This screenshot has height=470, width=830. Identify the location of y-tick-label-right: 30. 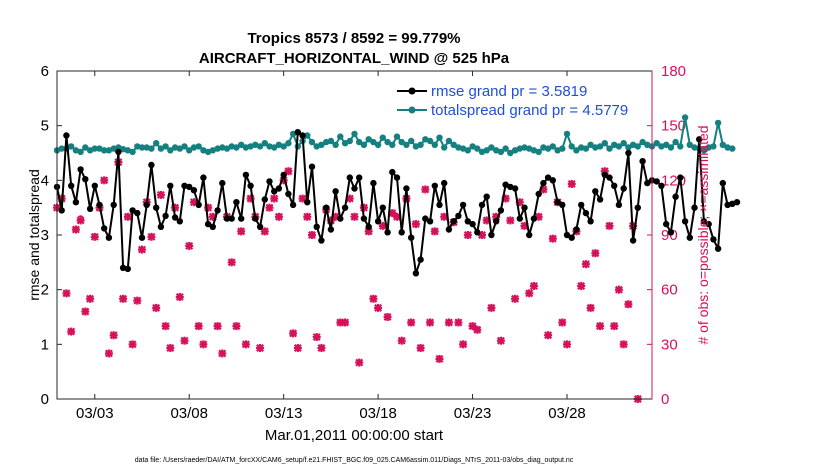
(669, 344).